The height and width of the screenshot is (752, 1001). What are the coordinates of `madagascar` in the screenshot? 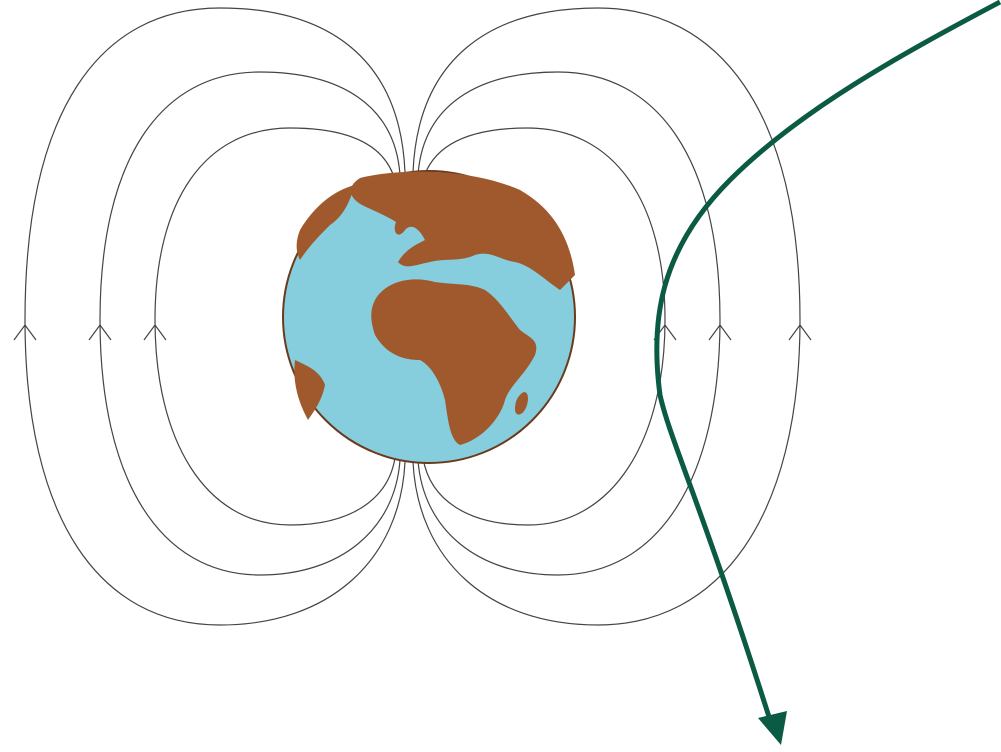 It's located at (522, 403).